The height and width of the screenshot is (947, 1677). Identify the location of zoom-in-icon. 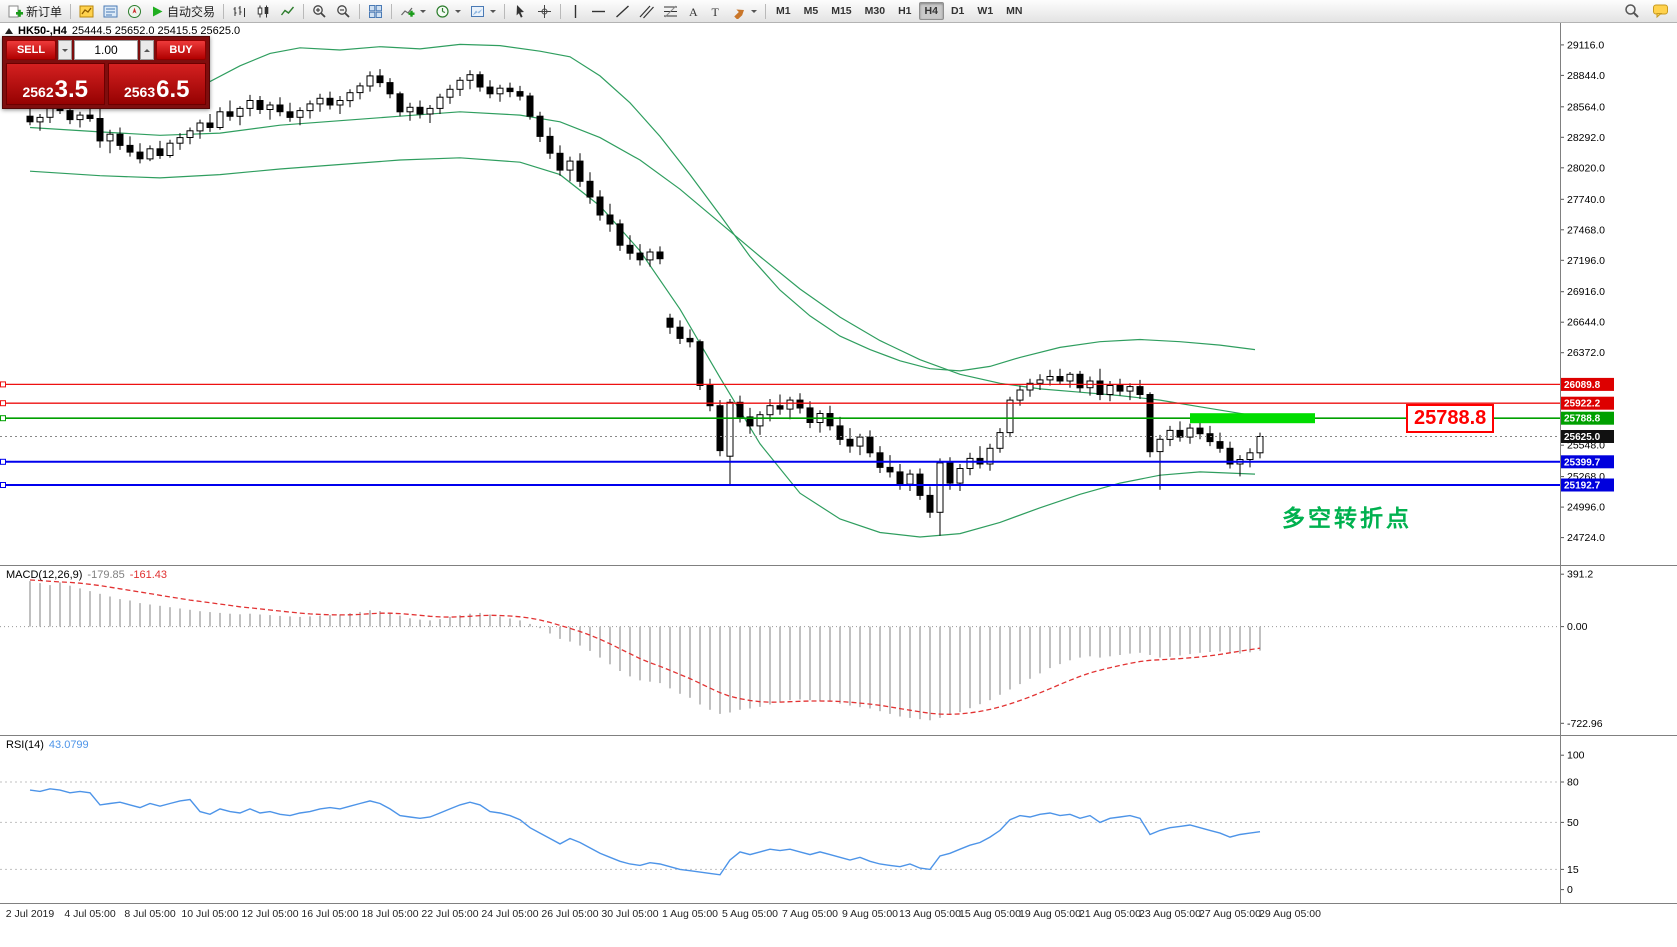
(319, 11).